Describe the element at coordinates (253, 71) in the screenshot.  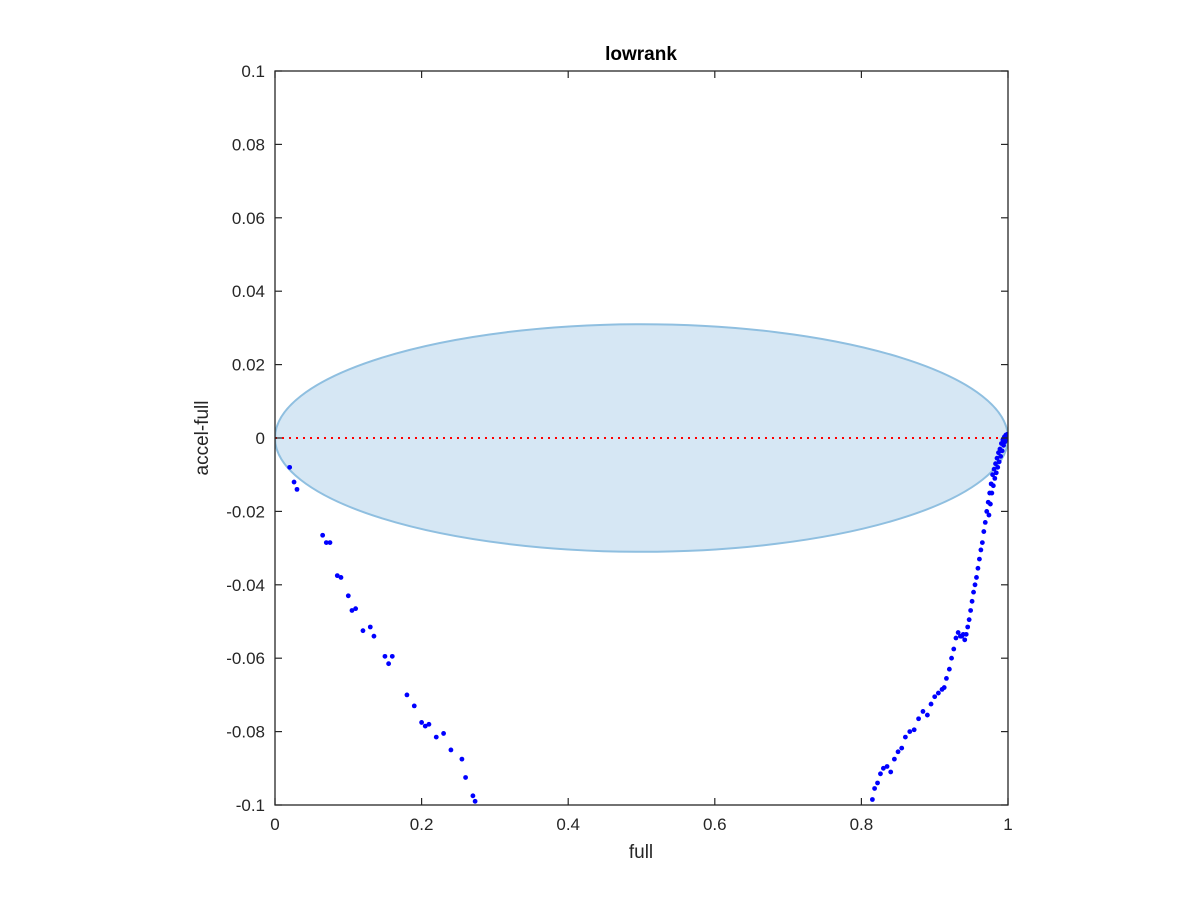
I see `y-tick-label: 0.1` at that location.